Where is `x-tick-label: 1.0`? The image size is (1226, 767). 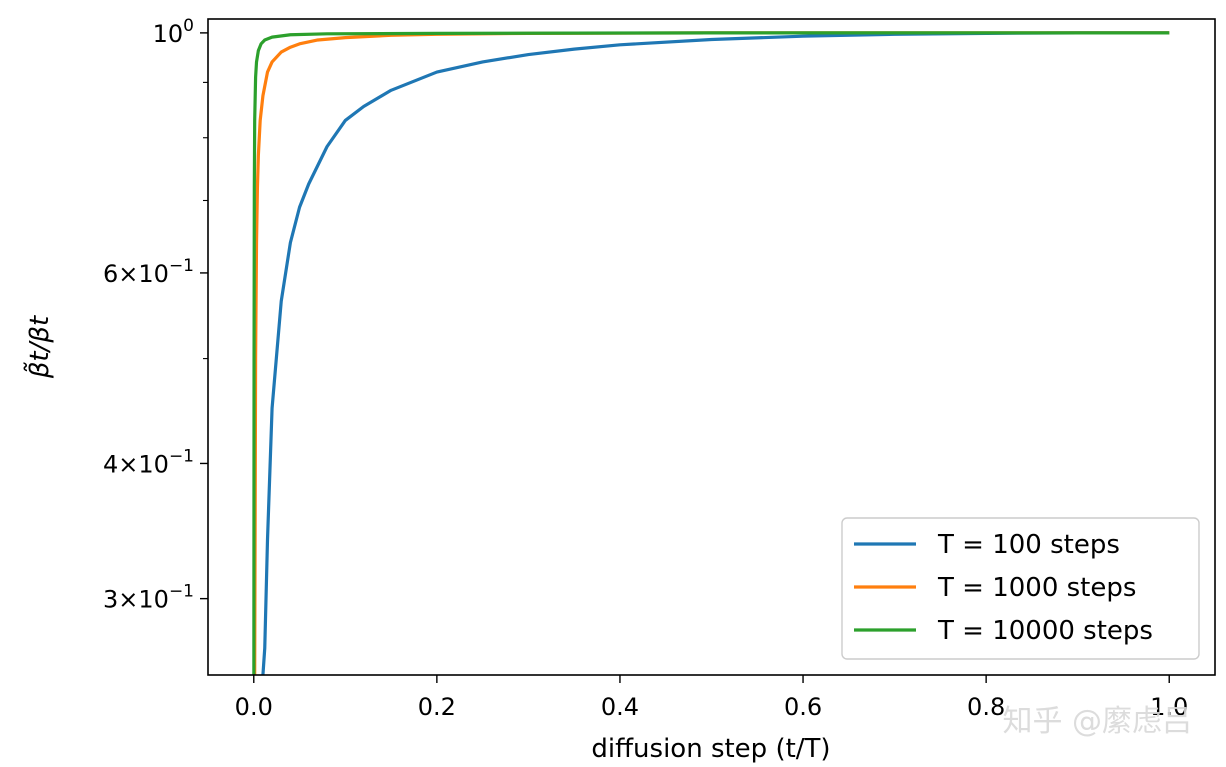
x-tick-label: 1.0 is located at coordinates (1169, 707).